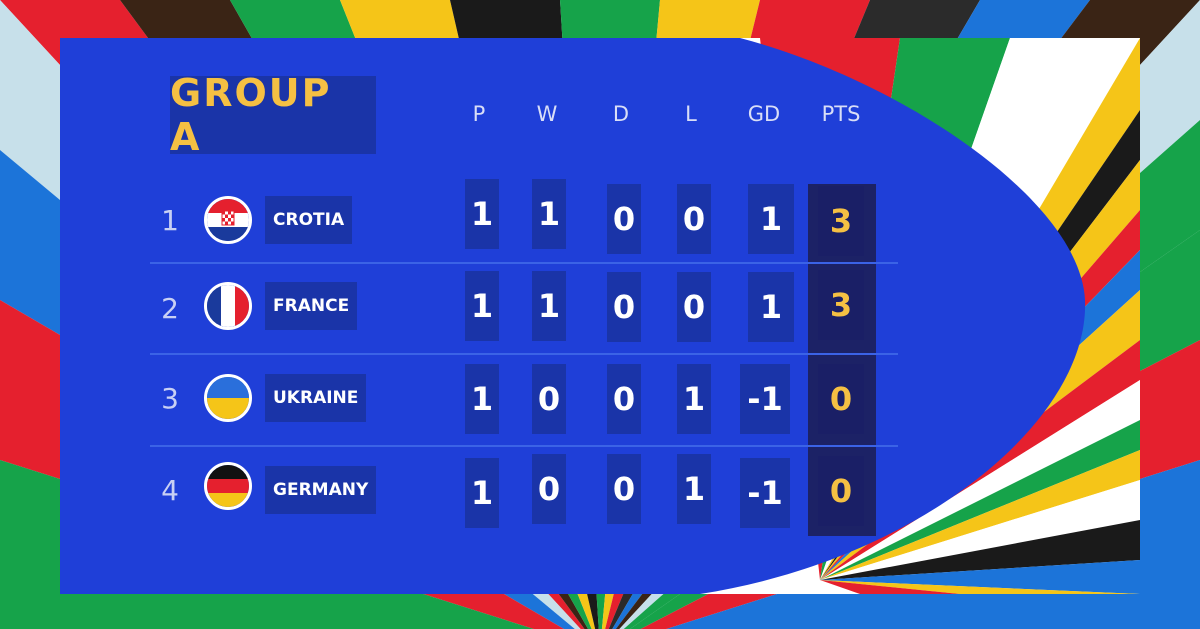  Describe the element at coordinates (170, 490) in the screenshot. I see `rank: 4` at that location.